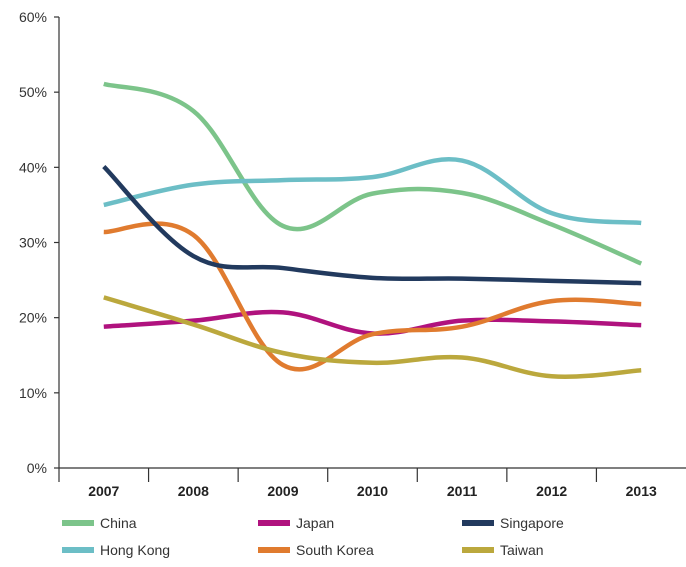 The width and height of the screenshot is (686, 567). What do you see at coordinates (78, 550) in the screenshot?
I see `legend-swatch-hong-kong` at bounding box center [78, 550].